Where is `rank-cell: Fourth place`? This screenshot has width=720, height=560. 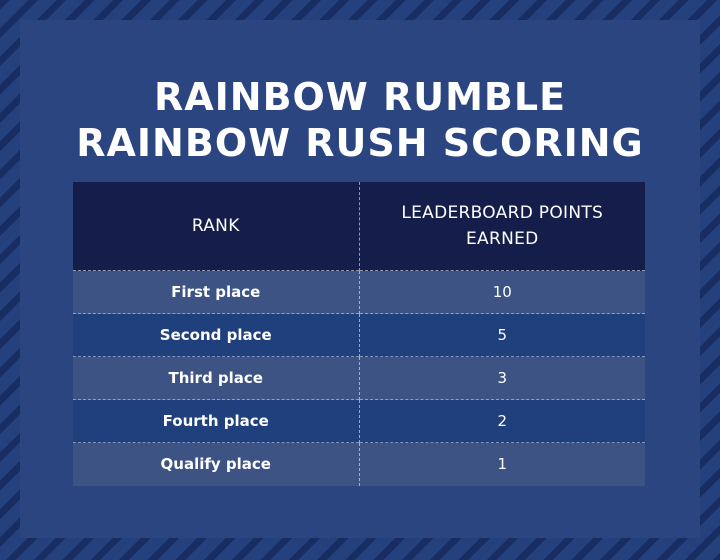 rank-cell: Fourth place is located at coordinates (216, 421).